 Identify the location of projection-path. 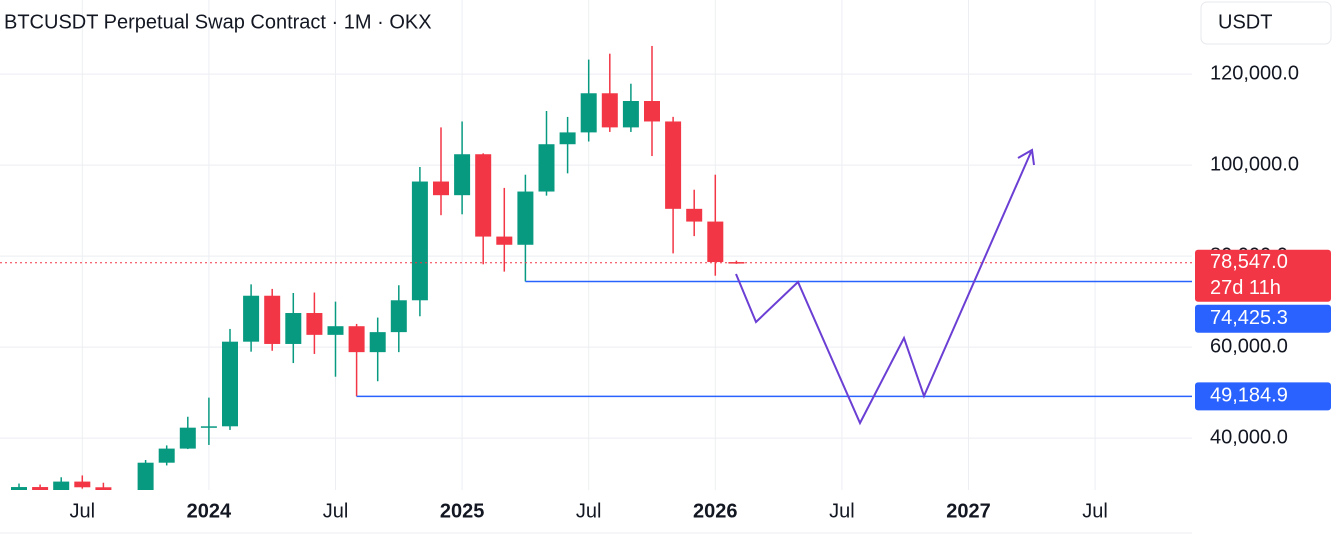
(883, 288).